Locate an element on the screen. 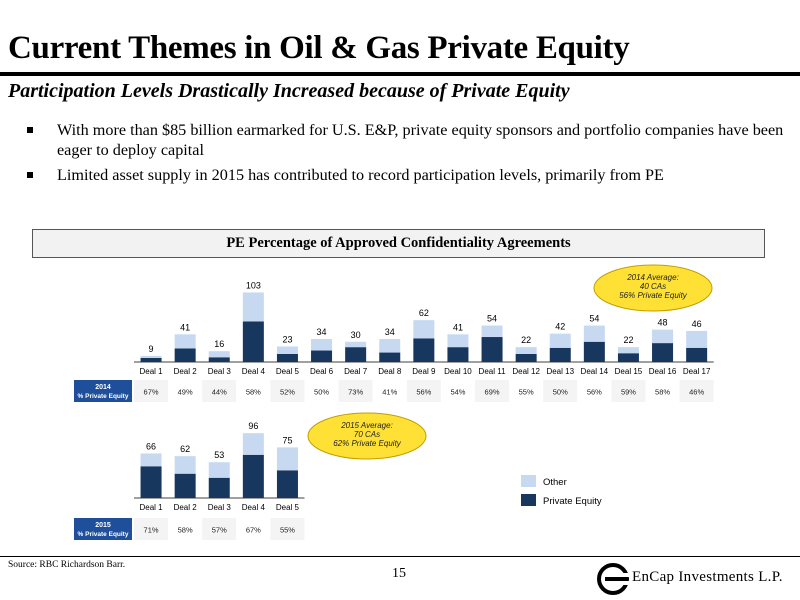  percent-row-value: 73% is located at coordinates (355, 392).